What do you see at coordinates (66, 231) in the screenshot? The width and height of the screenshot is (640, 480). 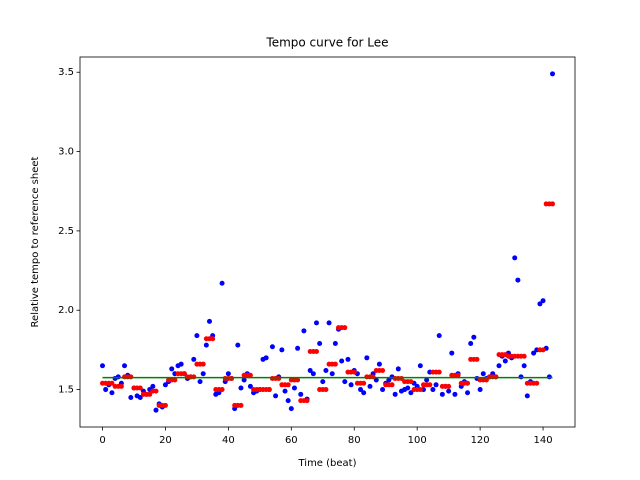 I see `y-tick-label: 2.5` at bounding box center [66, 231].